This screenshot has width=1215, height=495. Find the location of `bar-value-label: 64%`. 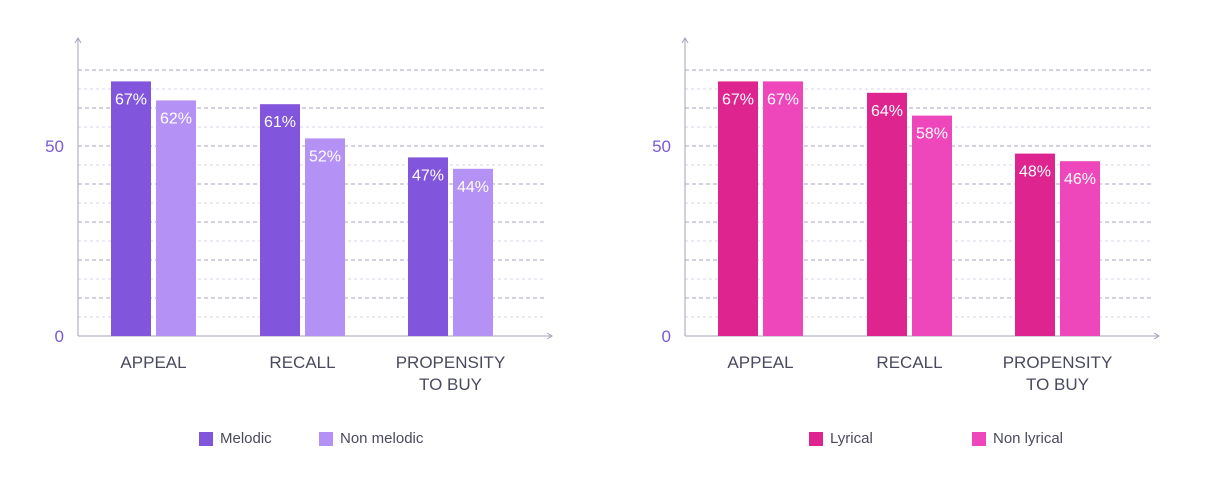

bar-value-label: 64% is located at coordinates (887, 111).